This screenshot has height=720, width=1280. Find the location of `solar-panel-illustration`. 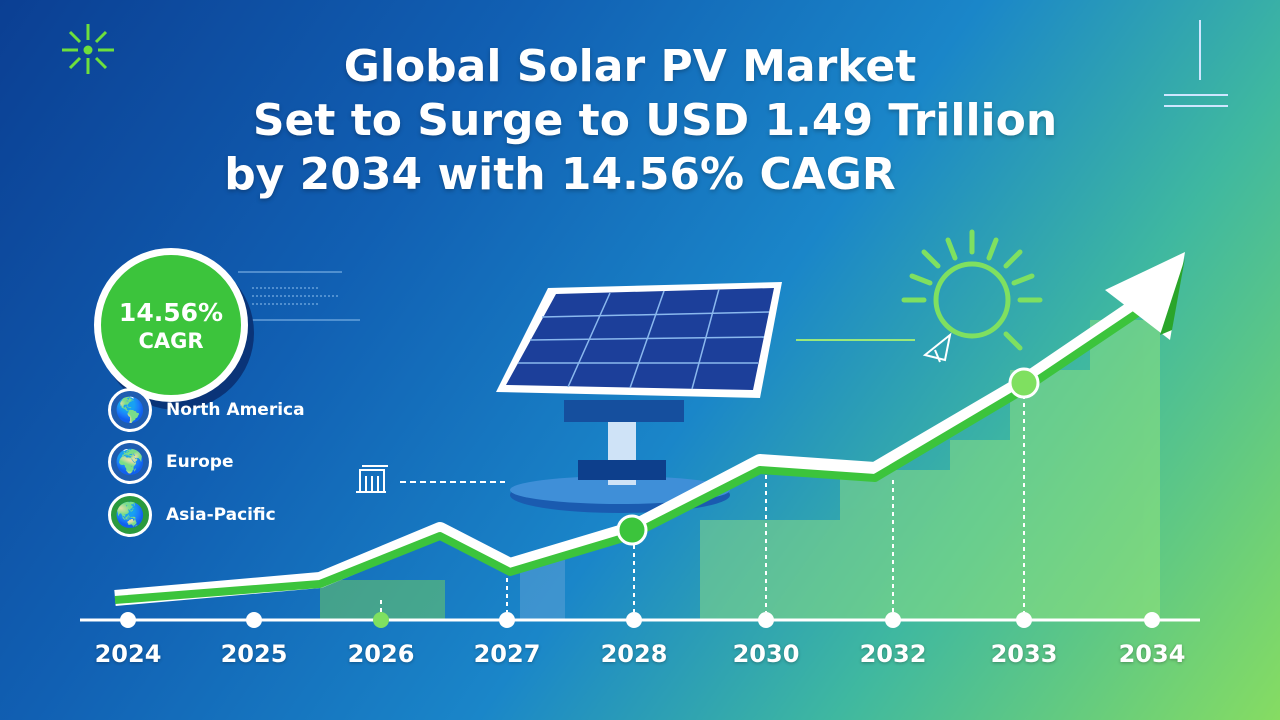

solar-panel-illustration is located at coordinates (639, 397).